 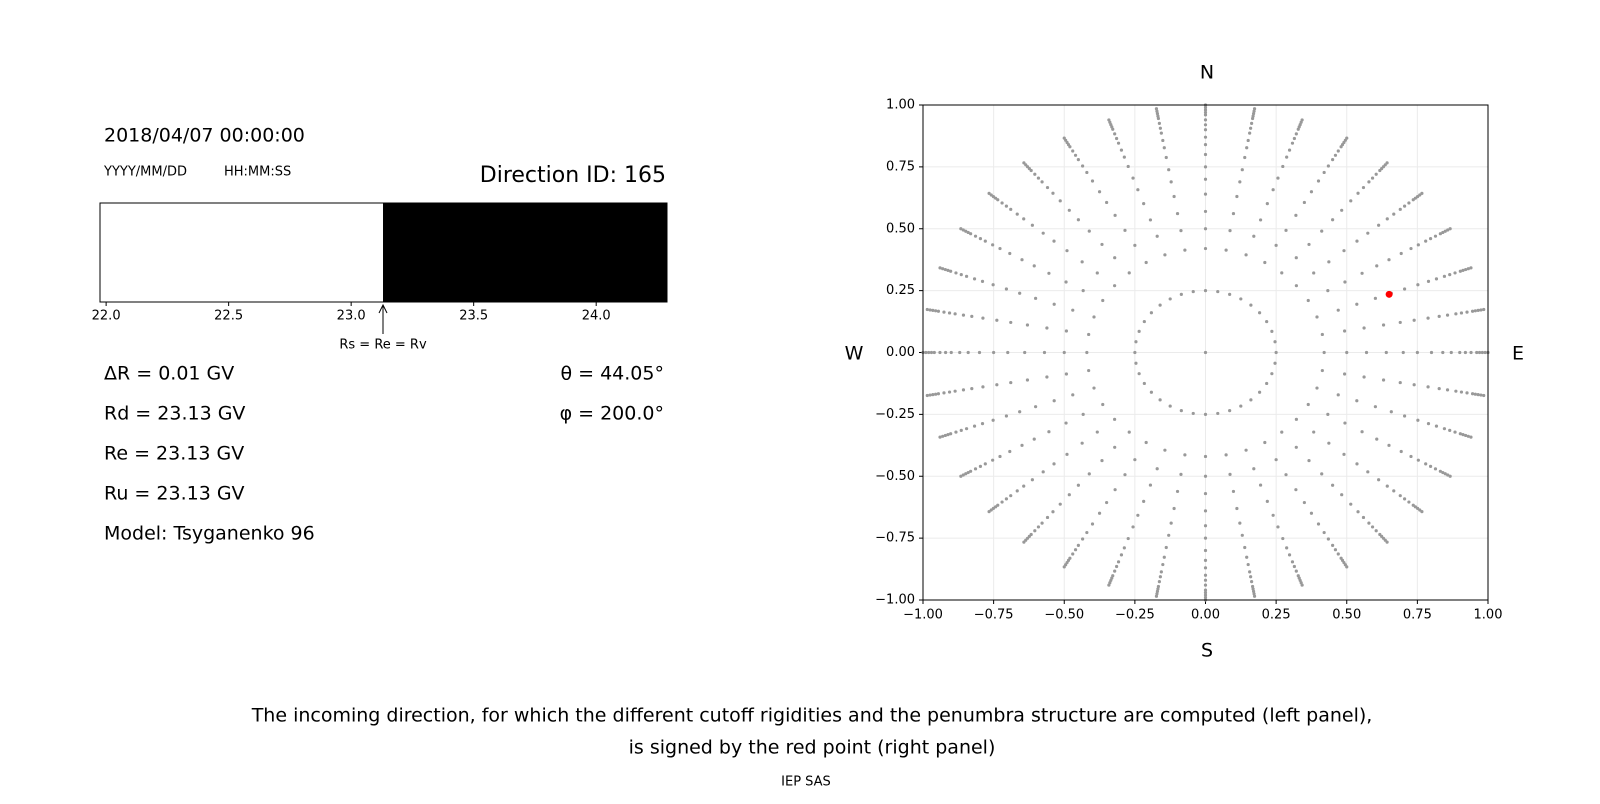 What do you see at coordinates (612, 414) in the screenshot?
I see `phi: φ = 200.0°` at bounding box center [612, 414].